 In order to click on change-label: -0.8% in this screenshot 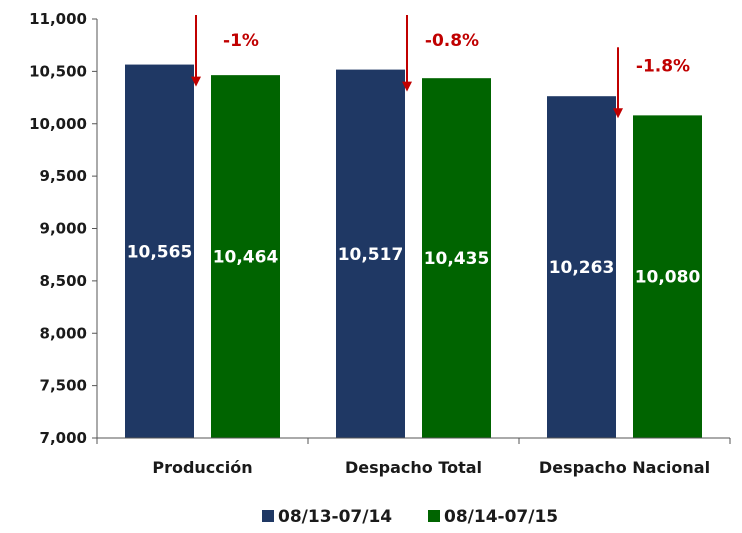, I will do `click(452, 41)`.